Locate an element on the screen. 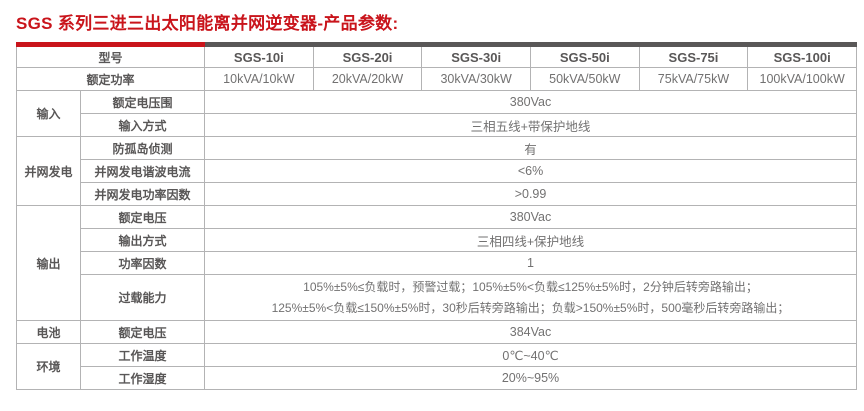  table-row: 工作湿度 20%~95% is located at coordinates (437, 378).